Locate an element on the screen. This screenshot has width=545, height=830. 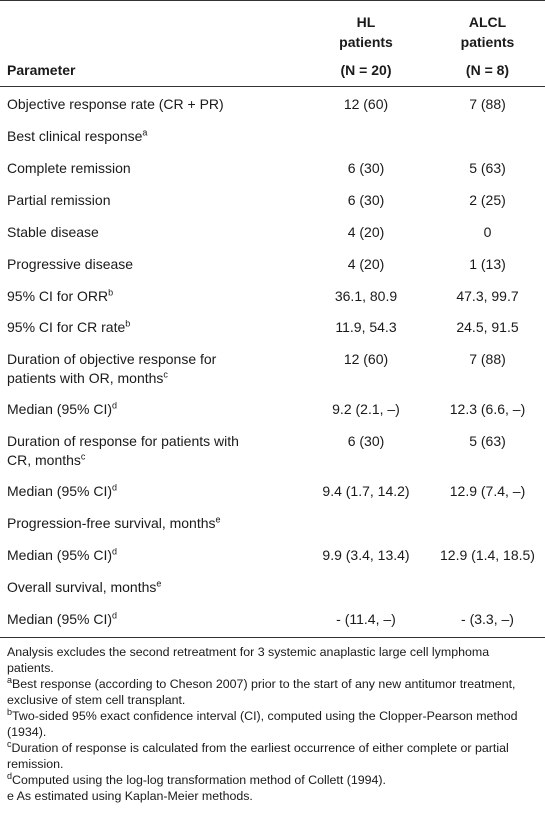
footnote-d-mark: d is located at coordinates (10, 775).